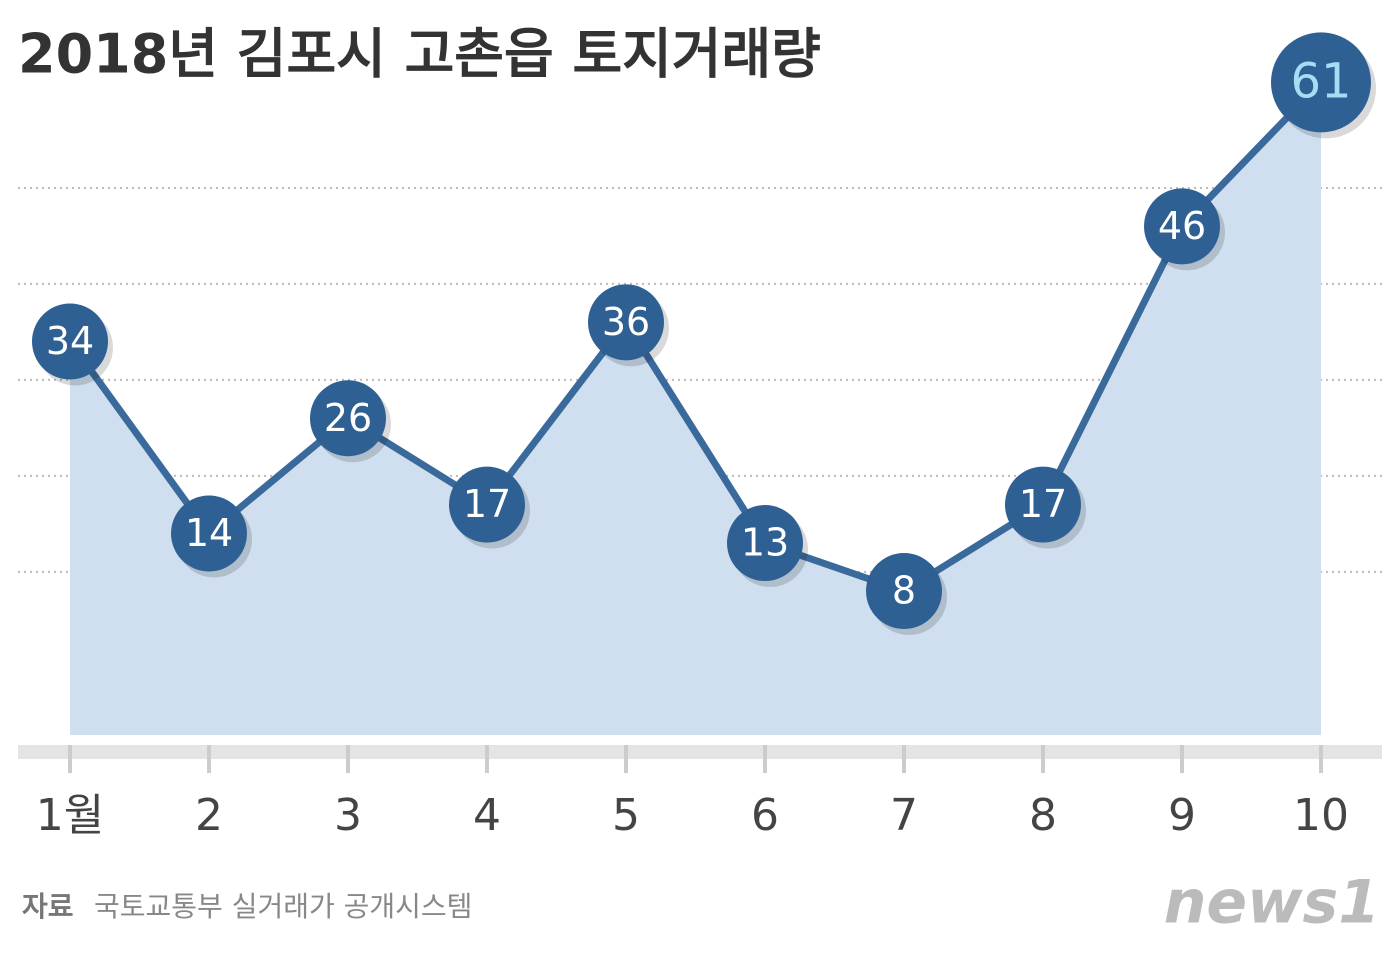 Image resolution: width=1400 pixels, height=967 pixels. I want to click on x-tick-label: 8, so click(1043, 815).